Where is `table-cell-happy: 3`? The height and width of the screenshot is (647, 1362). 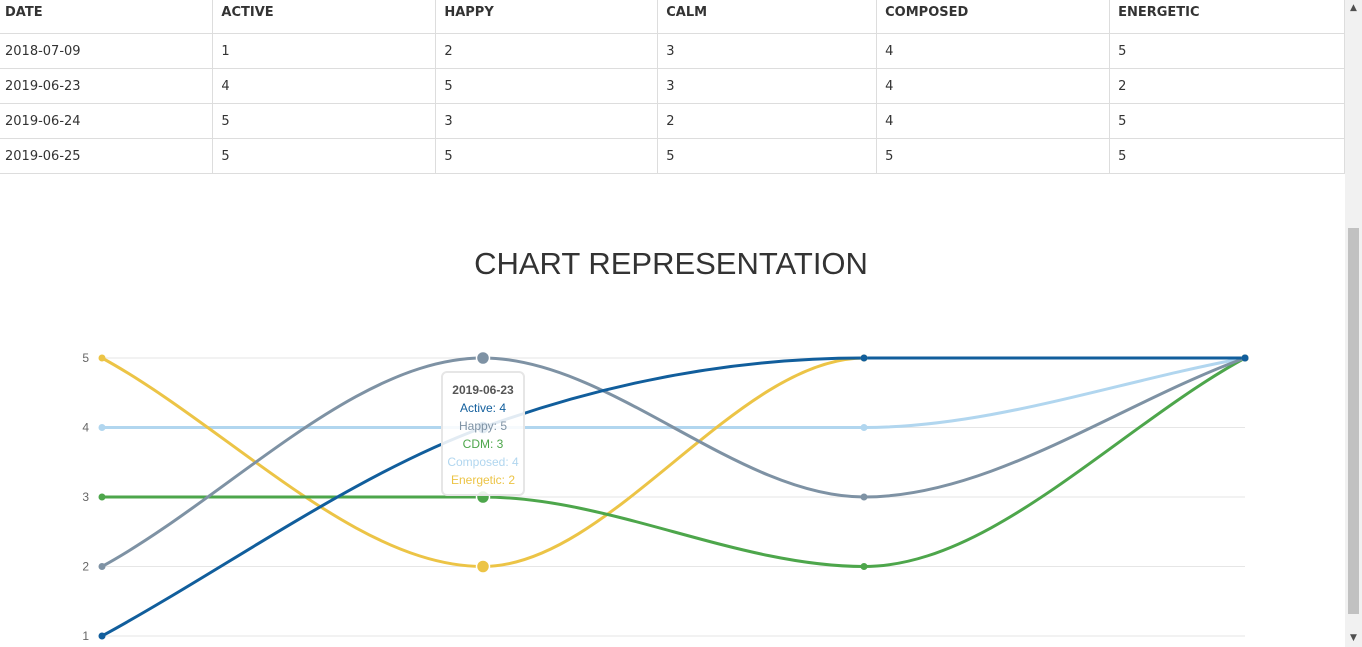 table-cell-happy: 3 is located at coordinates (547, 121).